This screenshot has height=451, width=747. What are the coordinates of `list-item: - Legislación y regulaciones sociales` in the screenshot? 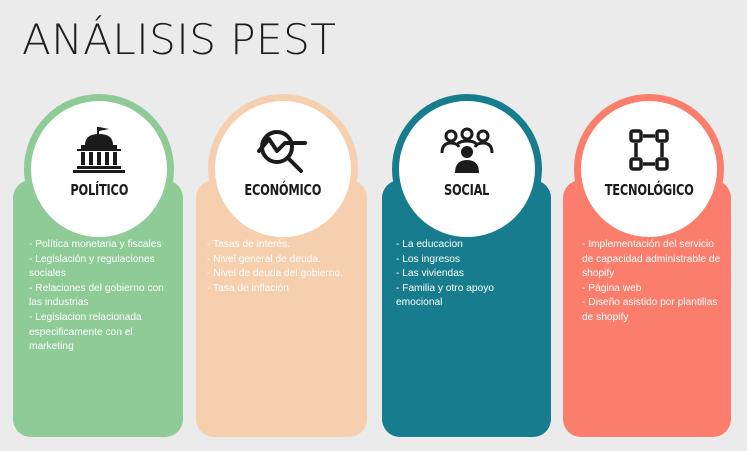 It's located at (92, 266).